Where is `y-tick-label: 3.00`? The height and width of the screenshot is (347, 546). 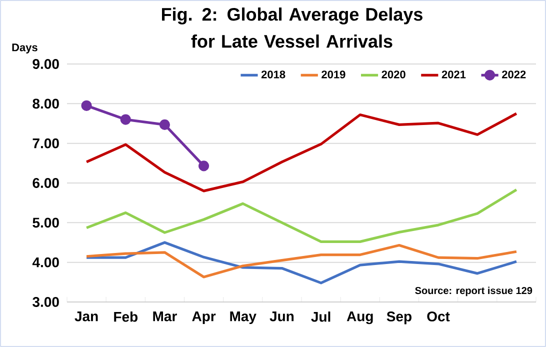 y-tick-label: 3.00 is located at coordinates (45, 302).